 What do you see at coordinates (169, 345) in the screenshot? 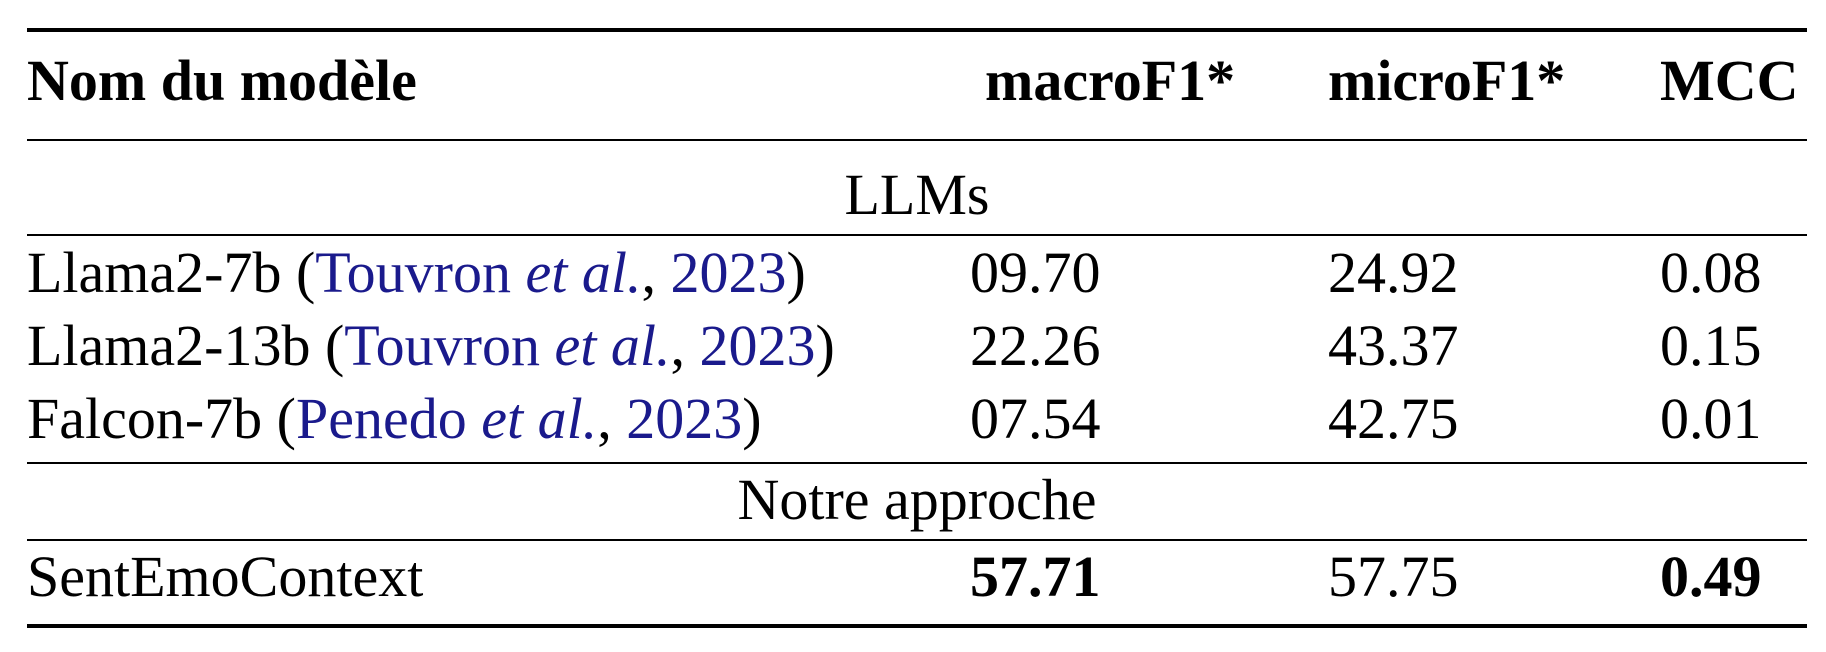
I see `model-name: Llama2-13b` at bounding box center [169, 345].